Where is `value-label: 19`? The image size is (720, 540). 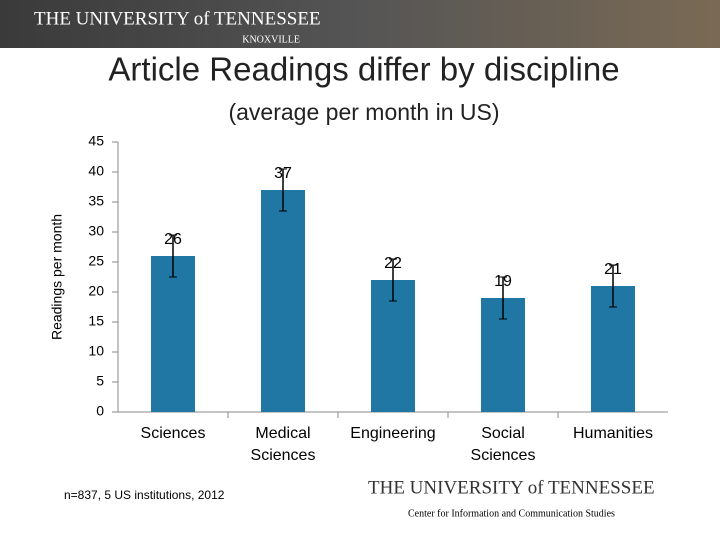 value-label: 19 is located at coordinates (503, 281).